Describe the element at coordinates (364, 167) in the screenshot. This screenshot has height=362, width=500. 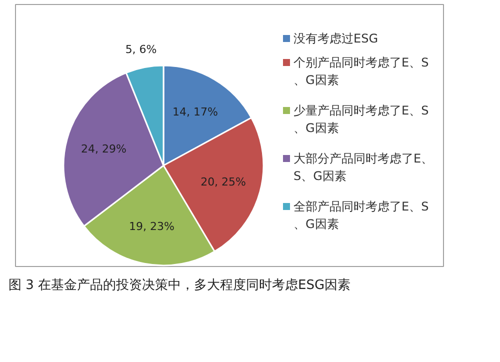
I see `legend-label: 大部分产品同时考虑了E、S、G因素` at that location.